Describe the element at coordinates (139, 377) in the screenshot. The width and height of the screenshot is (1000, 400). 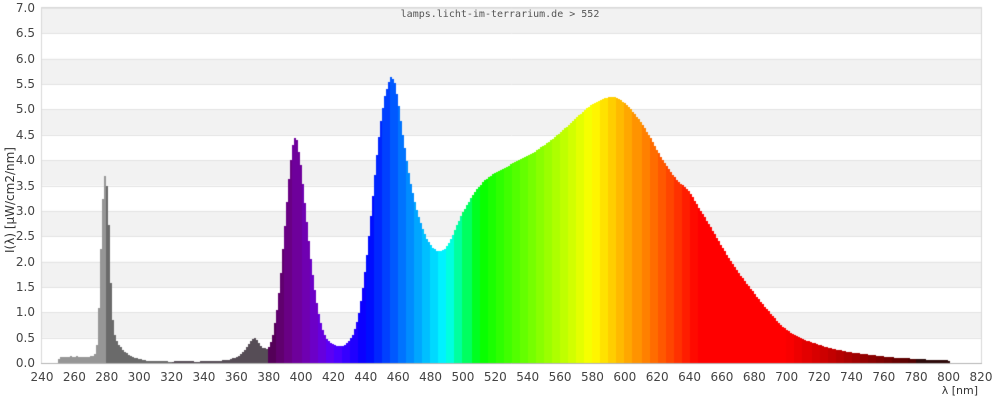
I see `x-tick-label: 300` at that location.